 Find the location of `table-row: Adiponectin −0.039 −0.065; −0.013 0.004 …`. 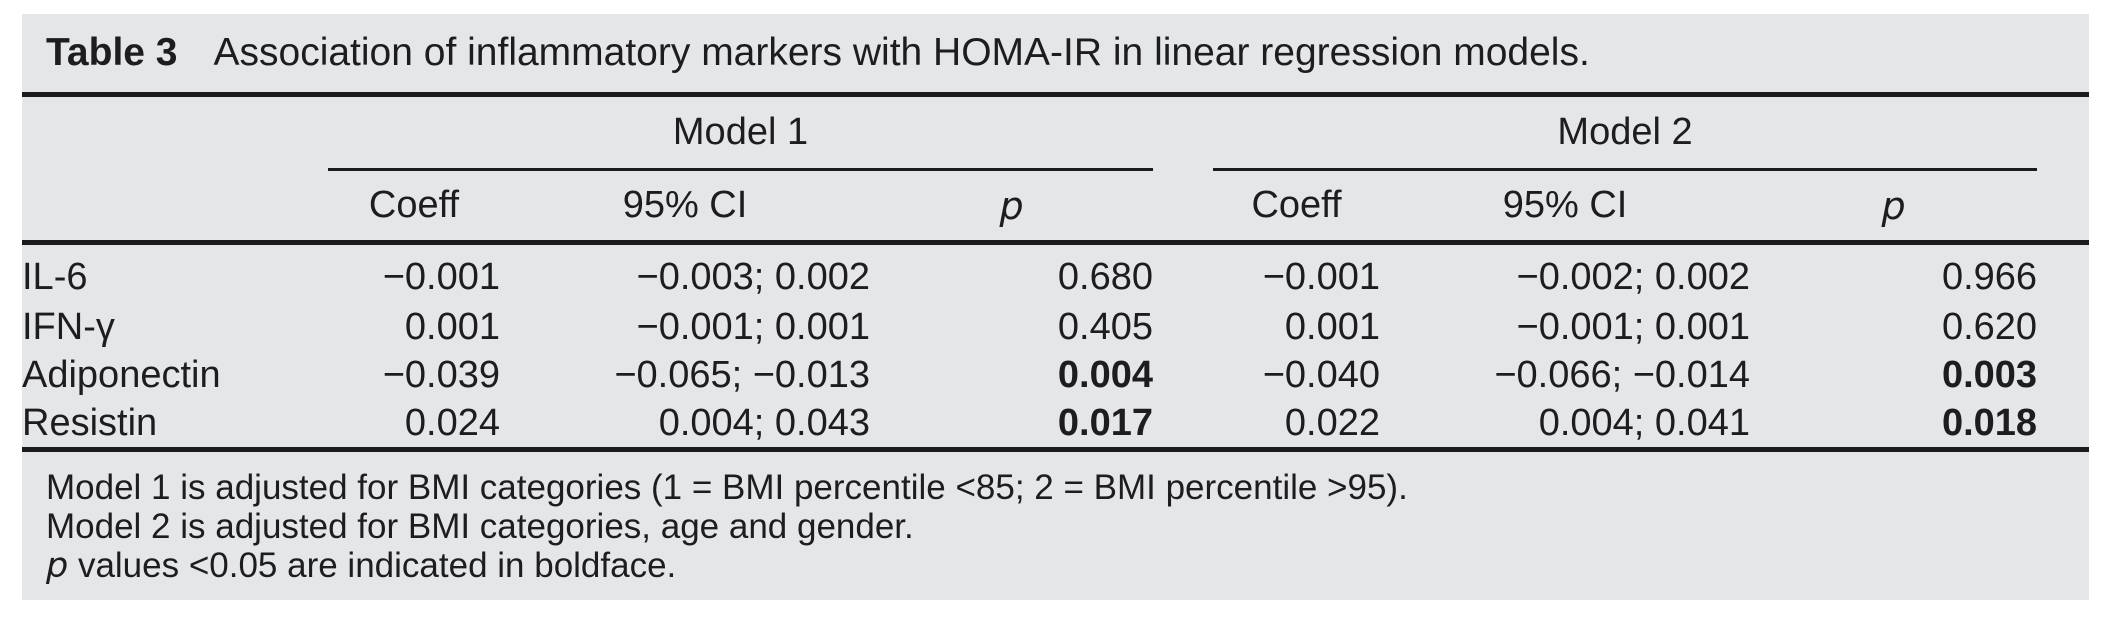

table-row: Adiponectin −0.039 −0.065; −0.013 0.004 … is located at coordinates (1055, 375).